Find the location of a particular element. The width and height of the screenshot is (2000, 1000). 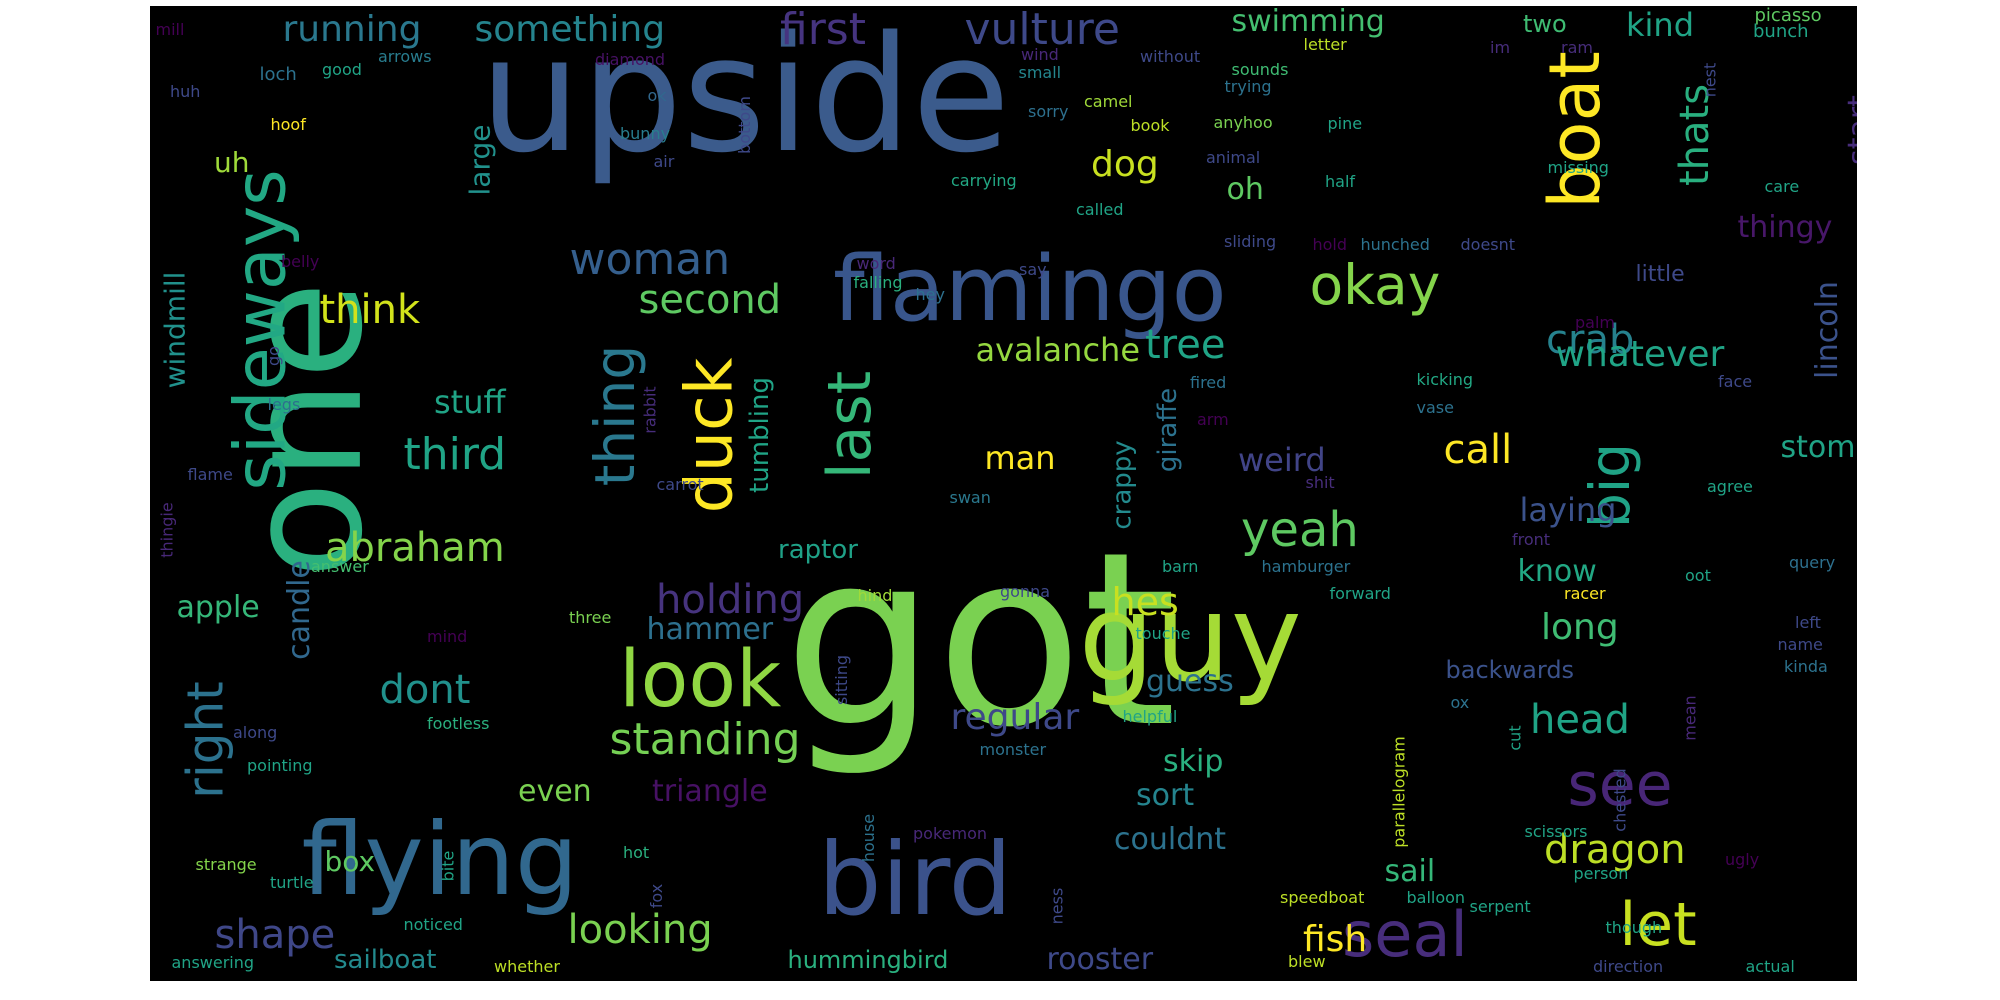

cloud-word-direction: direction is located at coordinates (1628, 966).